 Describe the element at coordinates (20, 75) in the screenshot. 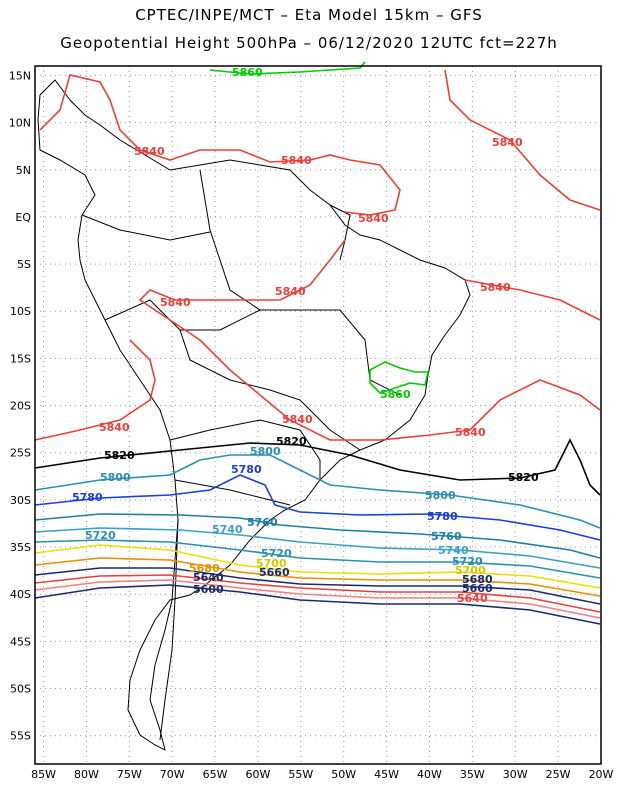

I see `lat-tick-label: 15N` at that location.